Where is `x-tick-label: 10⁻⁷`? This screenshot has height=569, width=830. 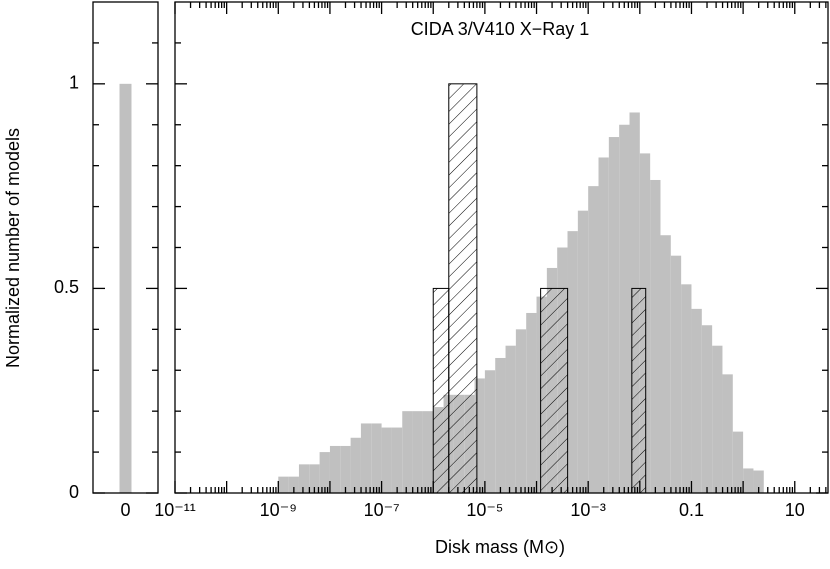 x-tick-label: 10⁻⁷ is located at coordinates (382, 510).